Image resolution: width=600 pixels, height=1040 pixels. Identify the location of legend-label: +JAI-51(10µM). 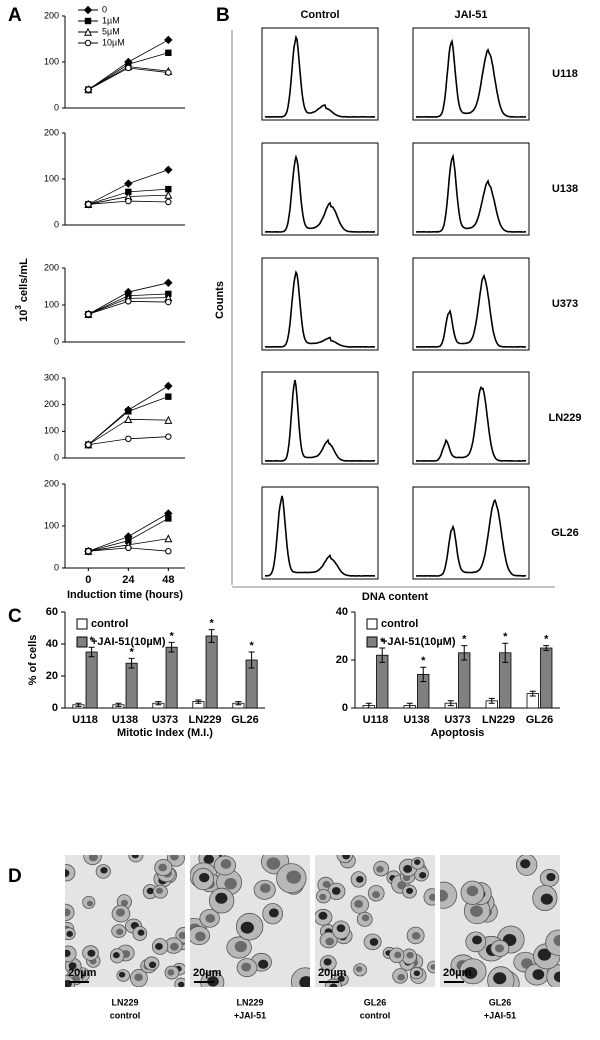
(128, 642).